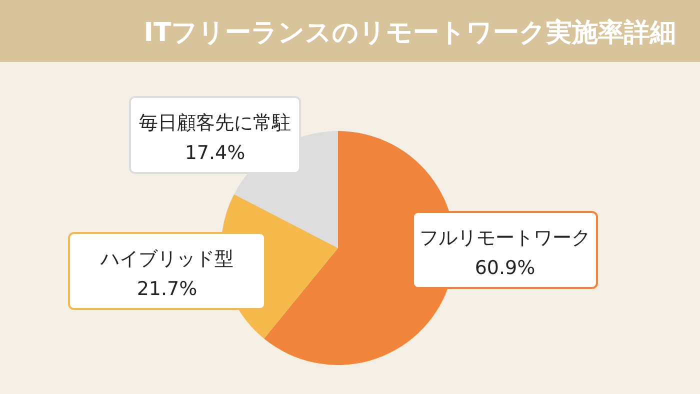 Image resolution: width=700 pixels, height=394 pixels. What do you see at coordinates (215, 123) in the screenshot?
I see `slice-label: 毎日顧客先に常駐` at bounding box center [215, 123].